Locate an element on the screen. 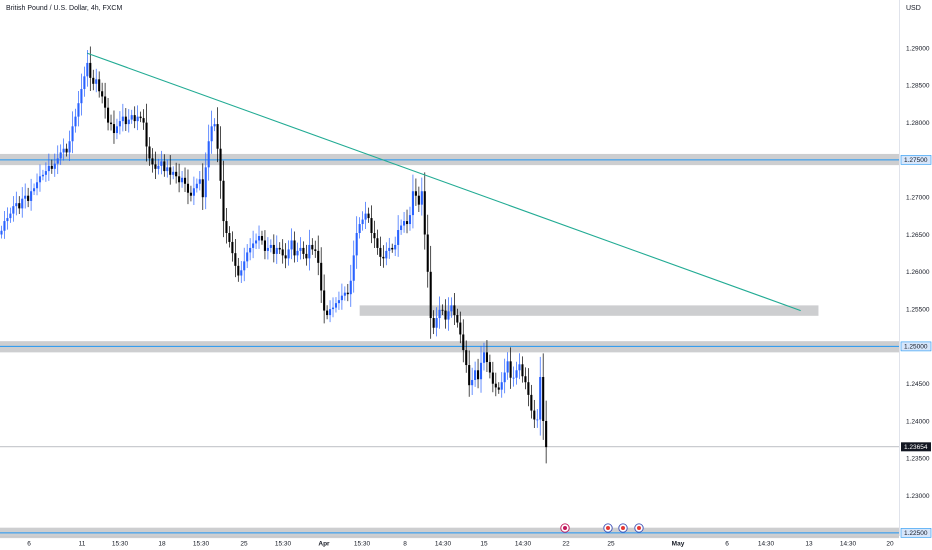  price-tick-label: 1.26000 is located at coordinates (918, 272).